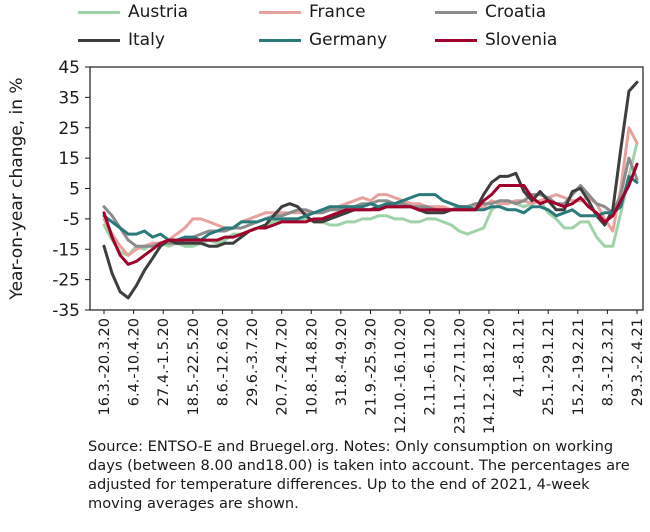  Describe the element at coordinates (17, 188) in the screenshot. I see `y-axis-title: Year-on-year change, in %` at that location.